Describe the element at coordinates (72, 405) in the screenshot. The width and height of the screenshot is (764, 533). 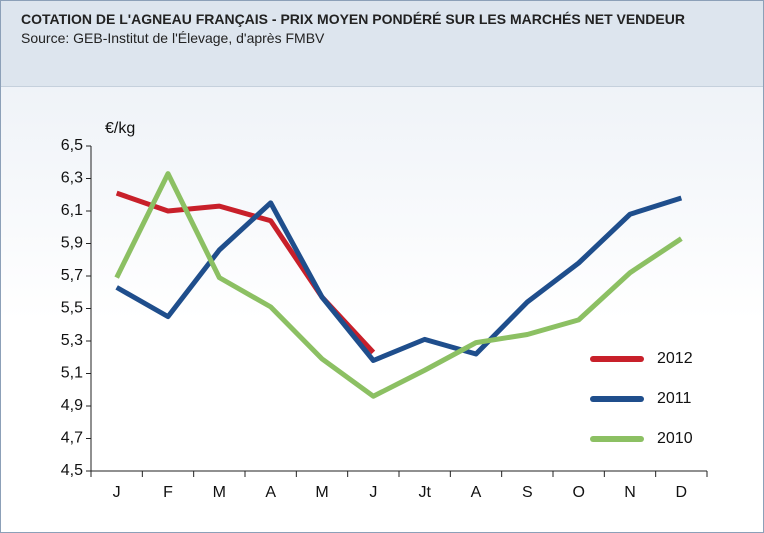
I see `y-tick-label: 4,9` at that location.